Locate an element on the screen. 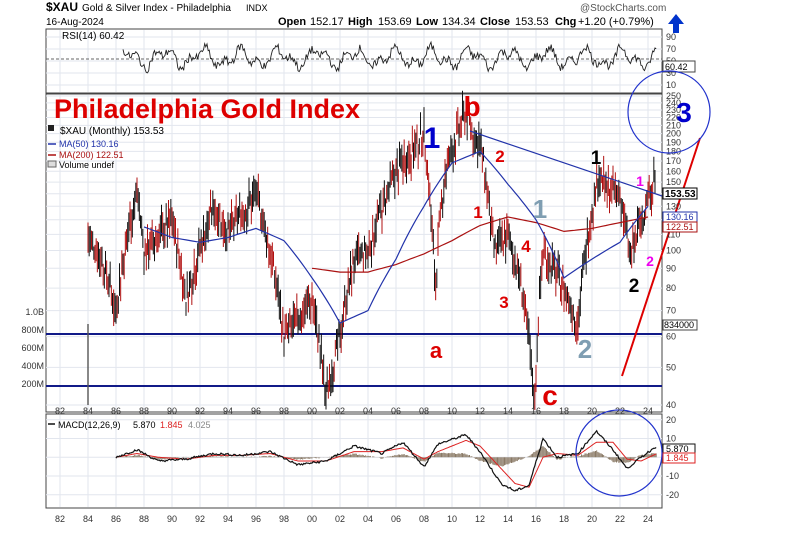 Image resolution: width=800 pixels, height=535 pixels. x-tick-label-bottom: 94 is located at coordinates (228, 519).